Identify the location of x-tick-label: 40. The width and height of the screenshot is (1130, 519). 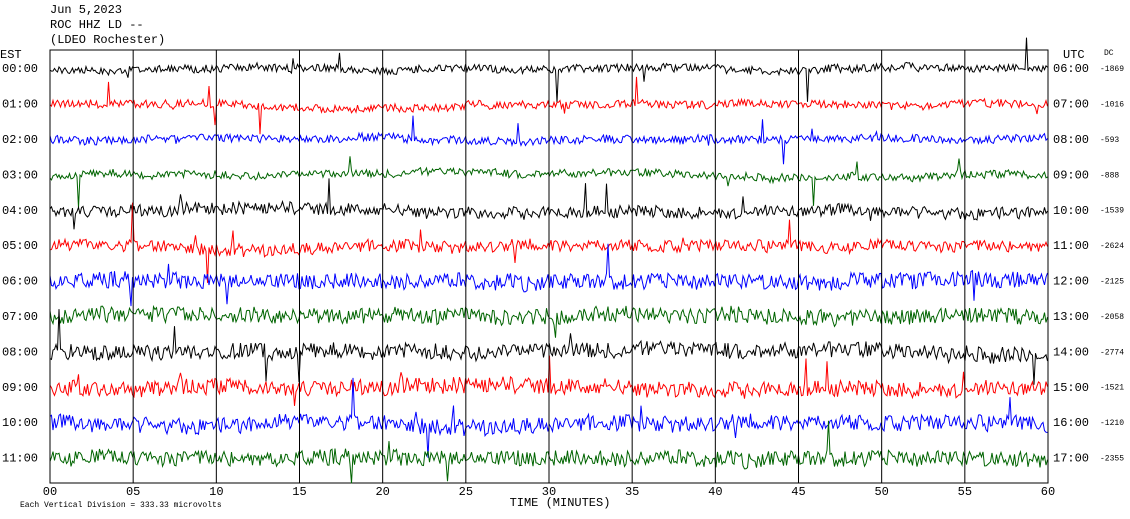
(715, 492).